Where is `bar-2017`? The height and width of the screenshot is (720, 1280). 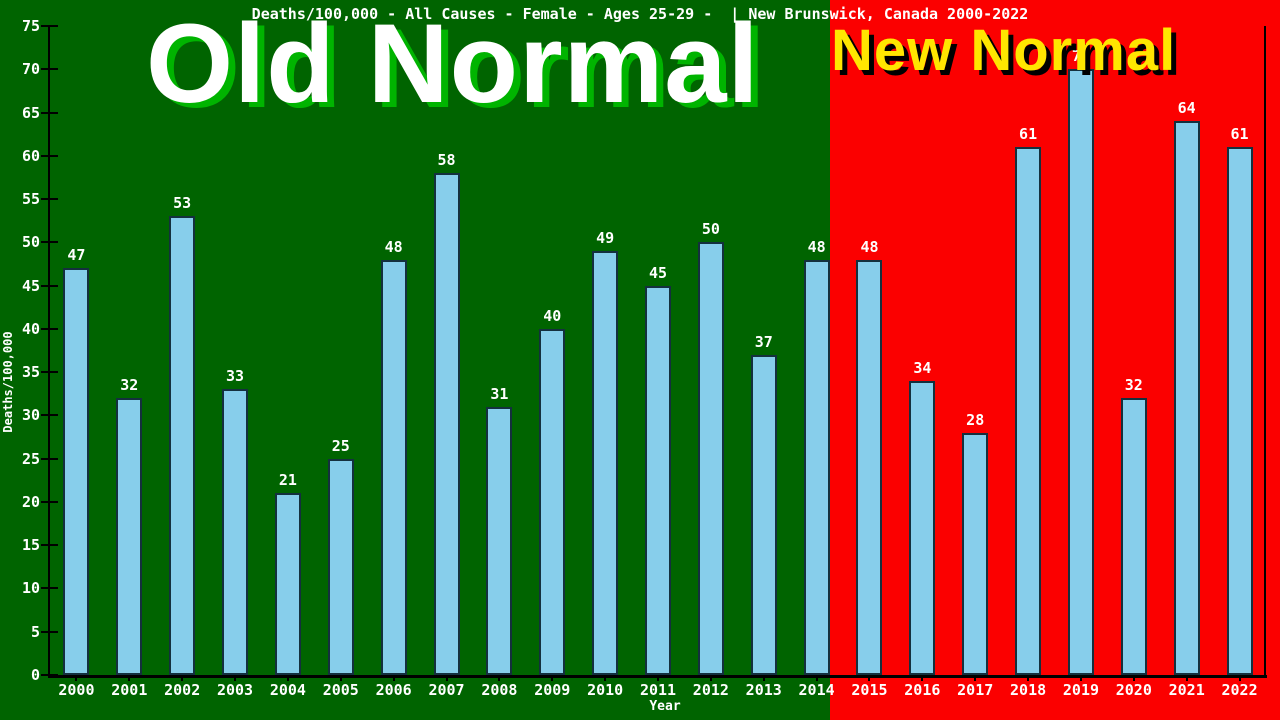 bar-2017 is located at coordinates (975, 553).